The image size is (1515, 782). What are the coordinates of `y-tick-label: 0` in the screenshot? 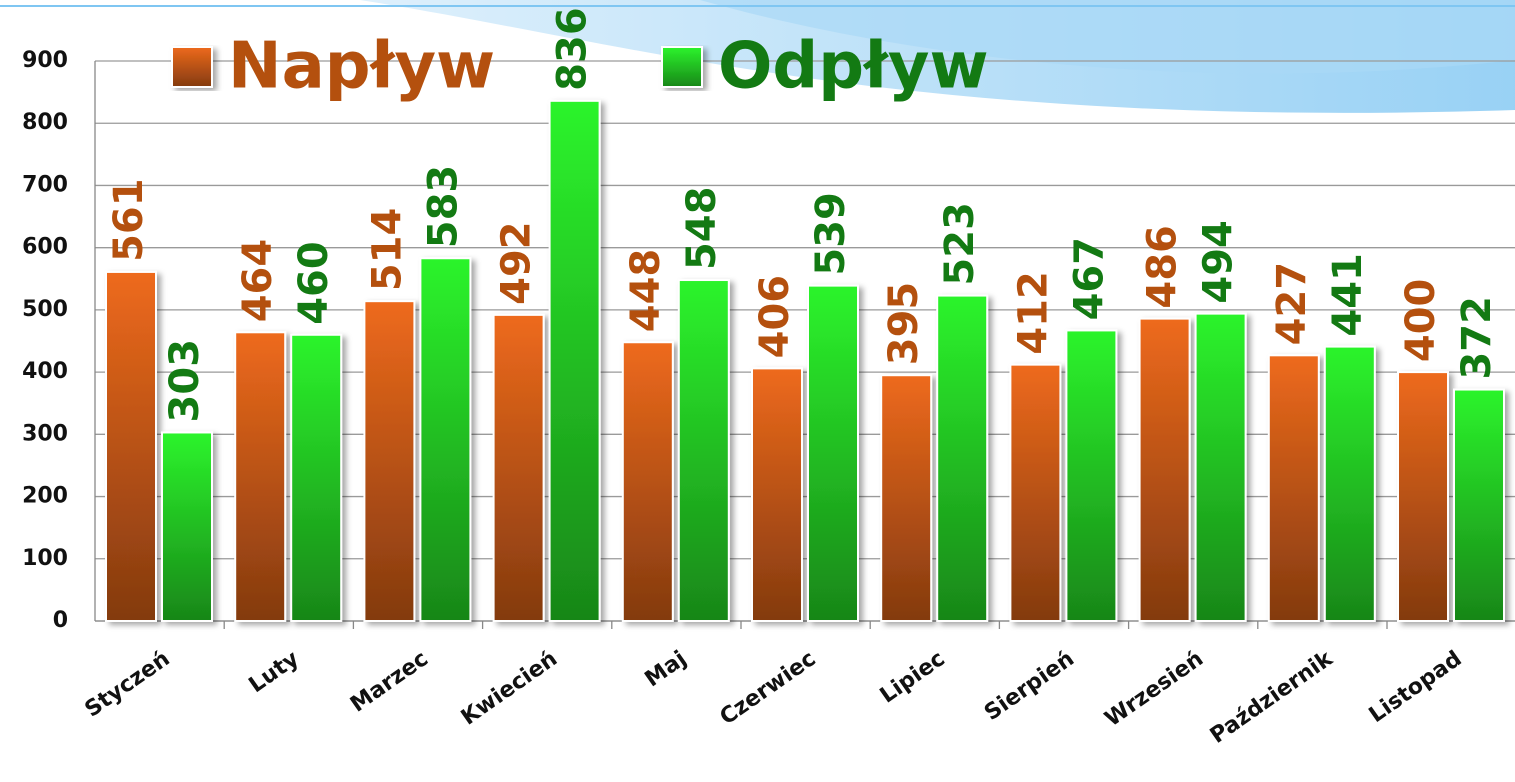 It's located at (60, 620).